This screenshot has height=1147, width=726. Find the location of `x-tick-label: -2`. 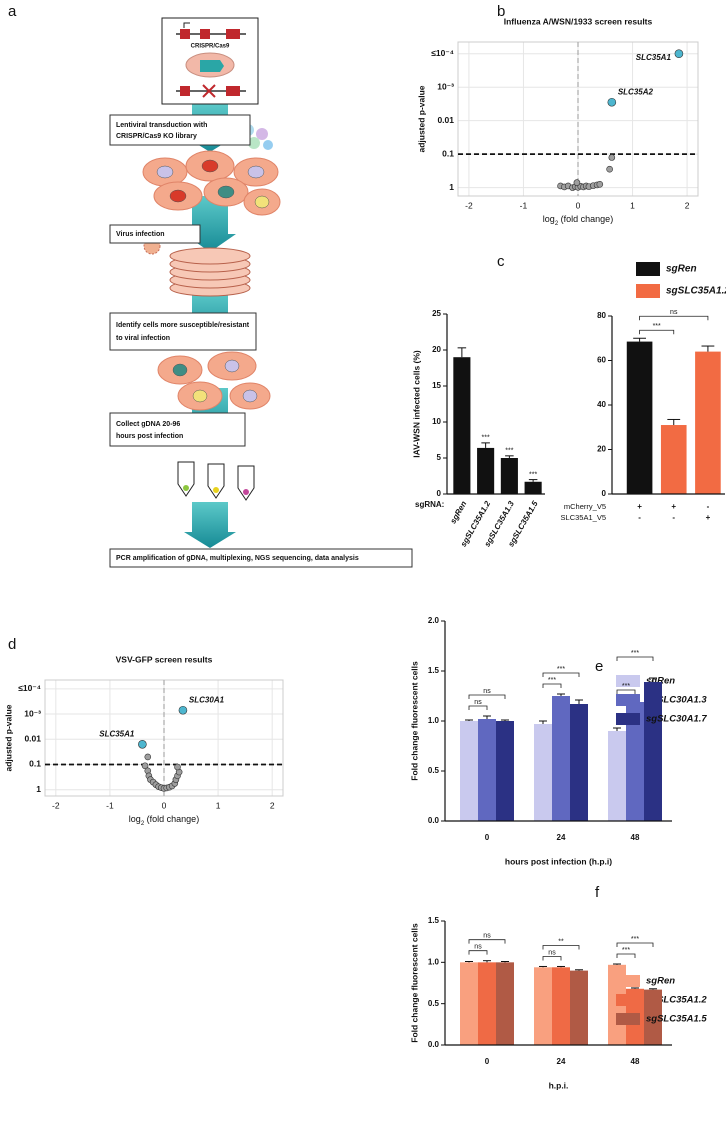

x-tick-label: -2 is located at coordinates (469, 205).